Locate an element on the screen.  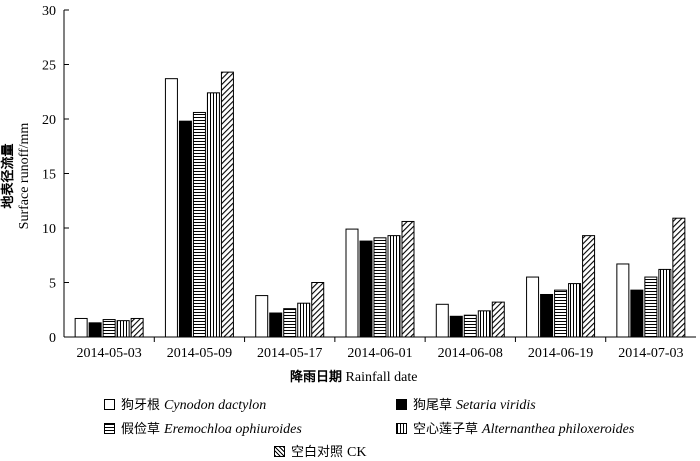
legend-item-eremochloa: 假俭草 Eremochloa ophiuroides is located at coordinates (203, 428).